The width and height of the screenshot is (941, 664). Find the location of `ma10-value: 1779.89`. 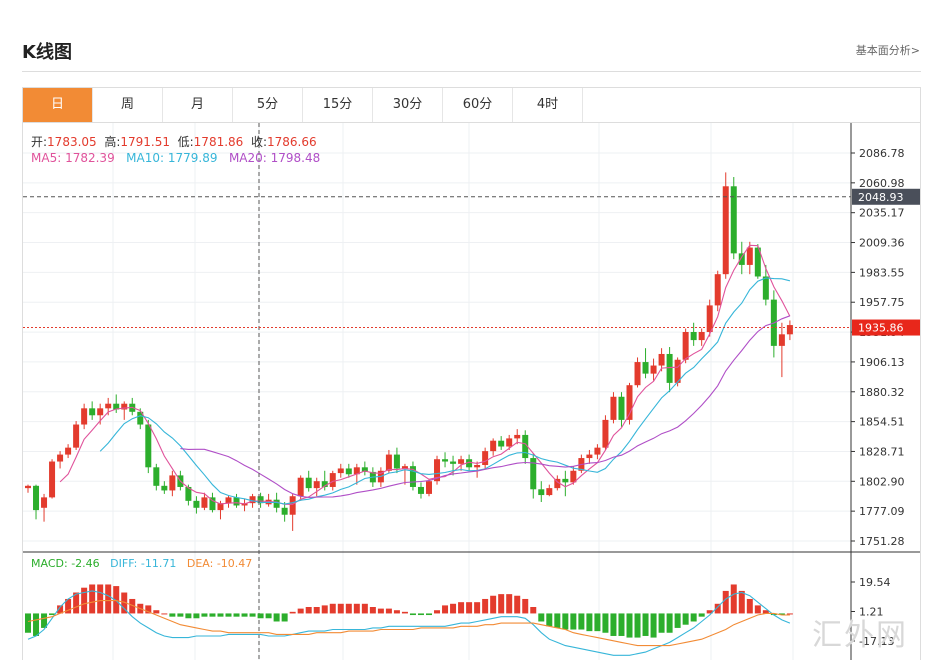

ma10-value: 1779.89 is located at coordinates (192, 158).